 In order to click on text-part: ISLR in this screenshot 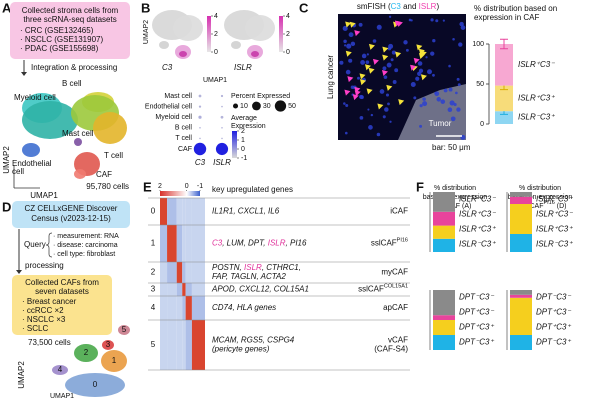, I will do `click(253, 267)`.